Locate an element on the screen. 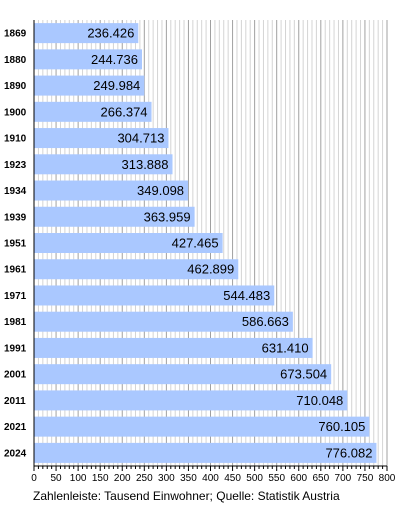 The width and height of the screenshot is (400, 508). x-tick-label: 250 is located at coordinates (144, 478).